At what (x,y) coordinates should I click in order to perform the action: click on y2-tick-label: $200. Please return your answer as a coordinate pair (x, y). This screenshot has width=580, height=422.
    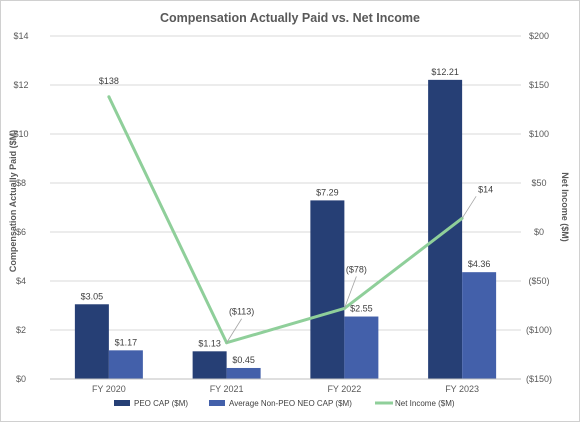
    Looking at the image, I should click on (539, 36).